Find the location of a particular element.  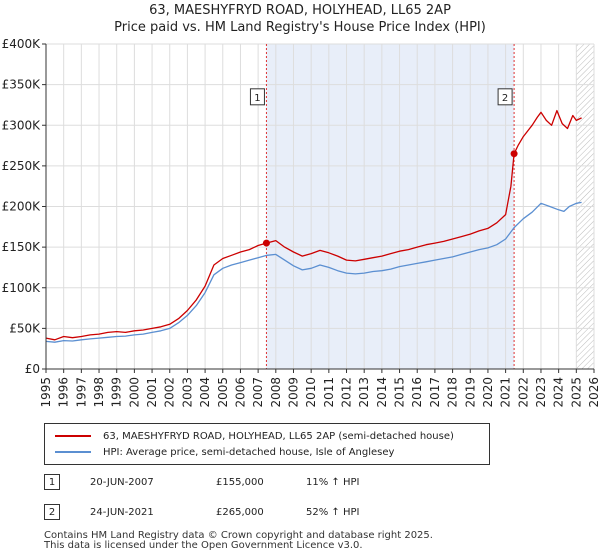

x-tick-label: 2022 is located at coordinates (523, 392).